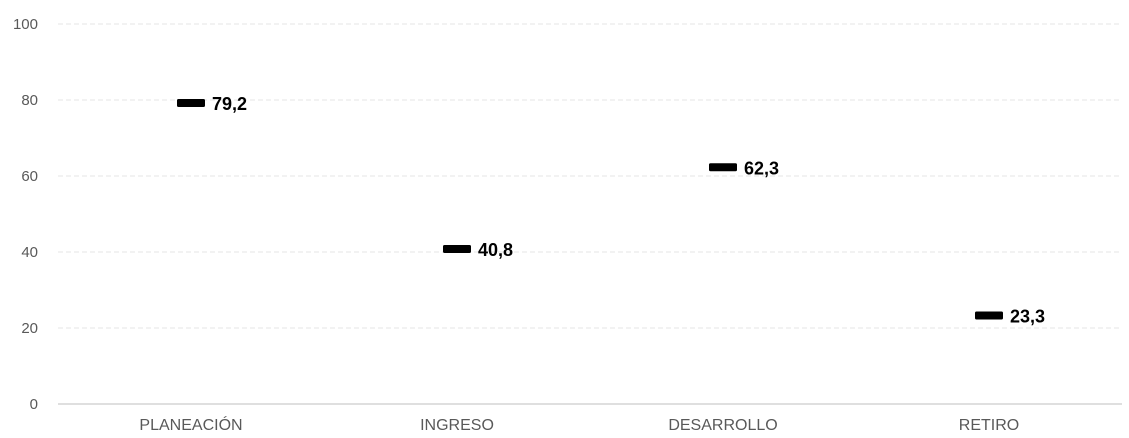 The width and height of the screenshot is (1129, 438). I want to click on data-label-1: 40,8, so click(495, 250).